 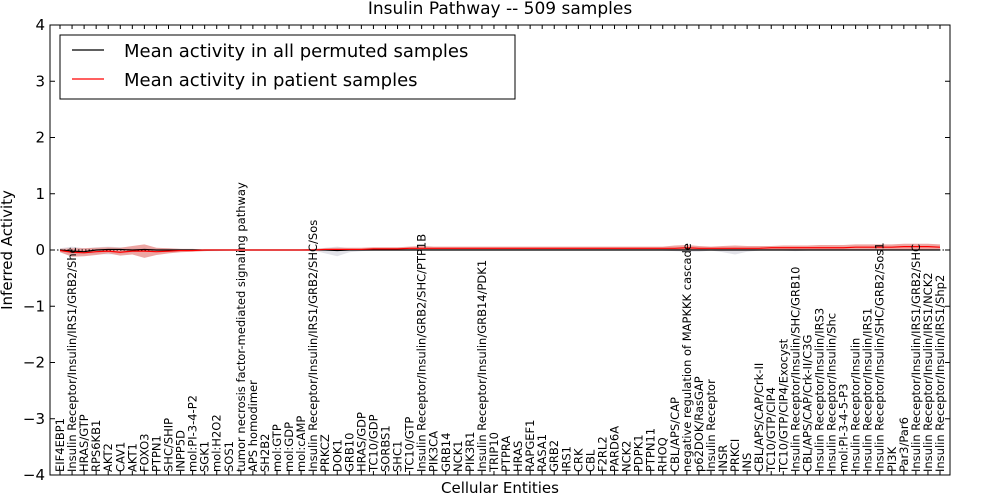 I want to click on x-category-label: TC10/GTP/CIP4/Exocyst, so click(x=783, y=405).